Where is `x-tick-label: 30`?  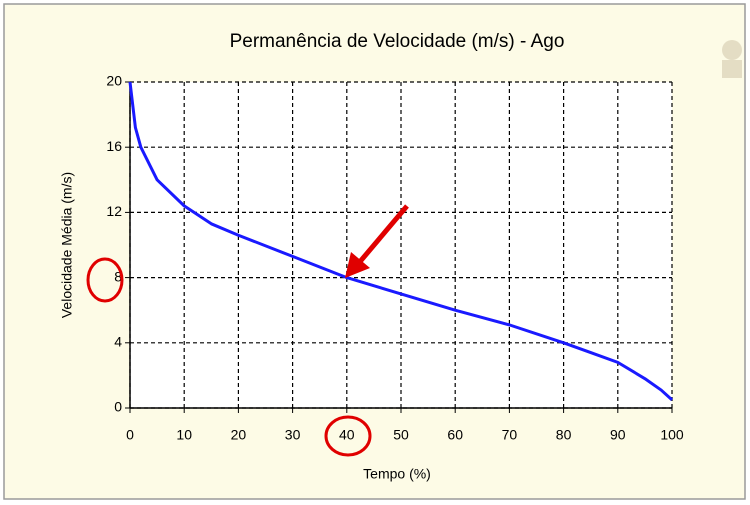 x-tick-label: 30 is located at coordinates (293, 435).